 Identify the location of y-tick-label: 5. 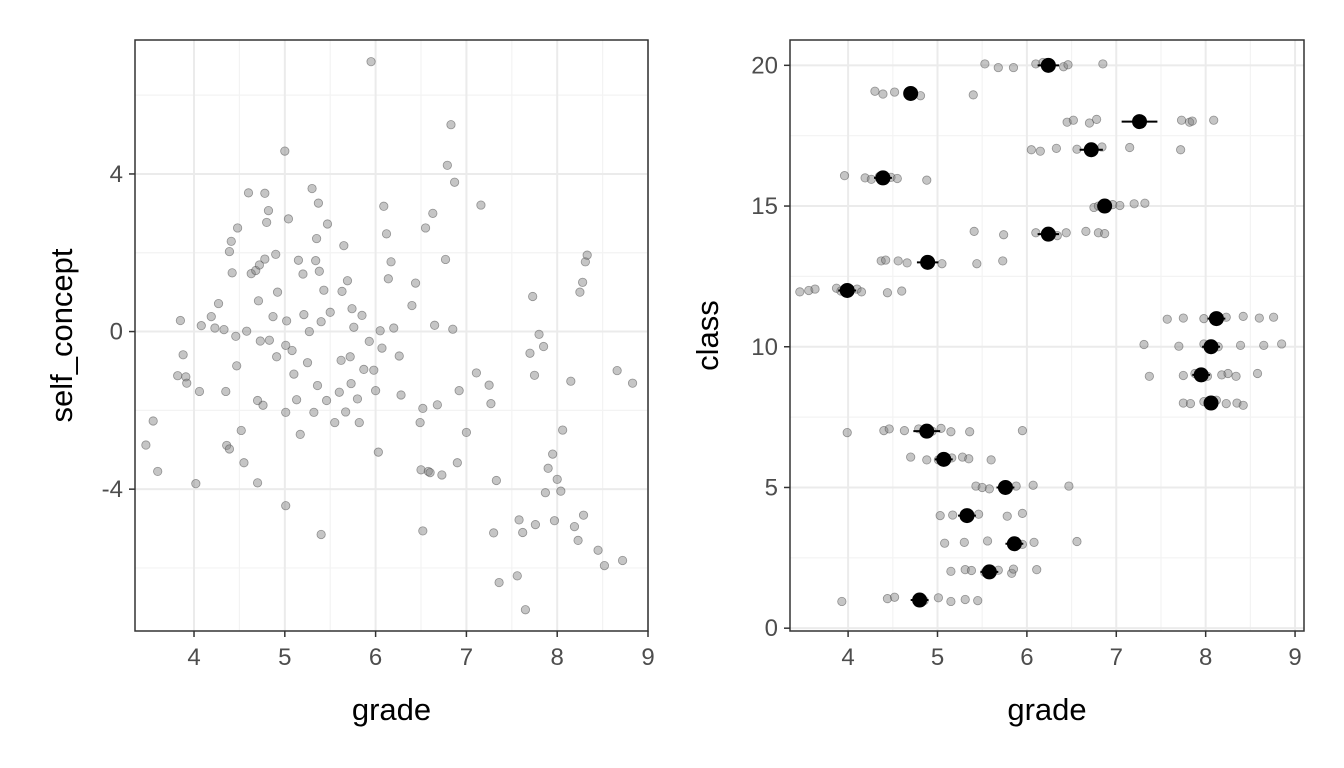
(771, 487).